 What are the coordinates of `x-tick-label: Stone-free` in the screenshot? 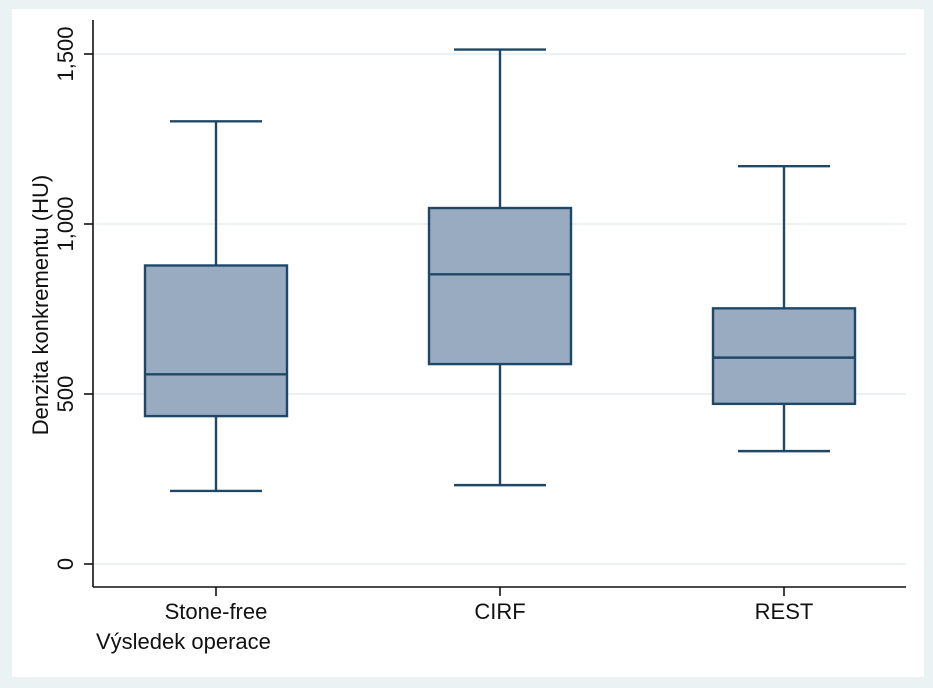 It's located at (216, 611).